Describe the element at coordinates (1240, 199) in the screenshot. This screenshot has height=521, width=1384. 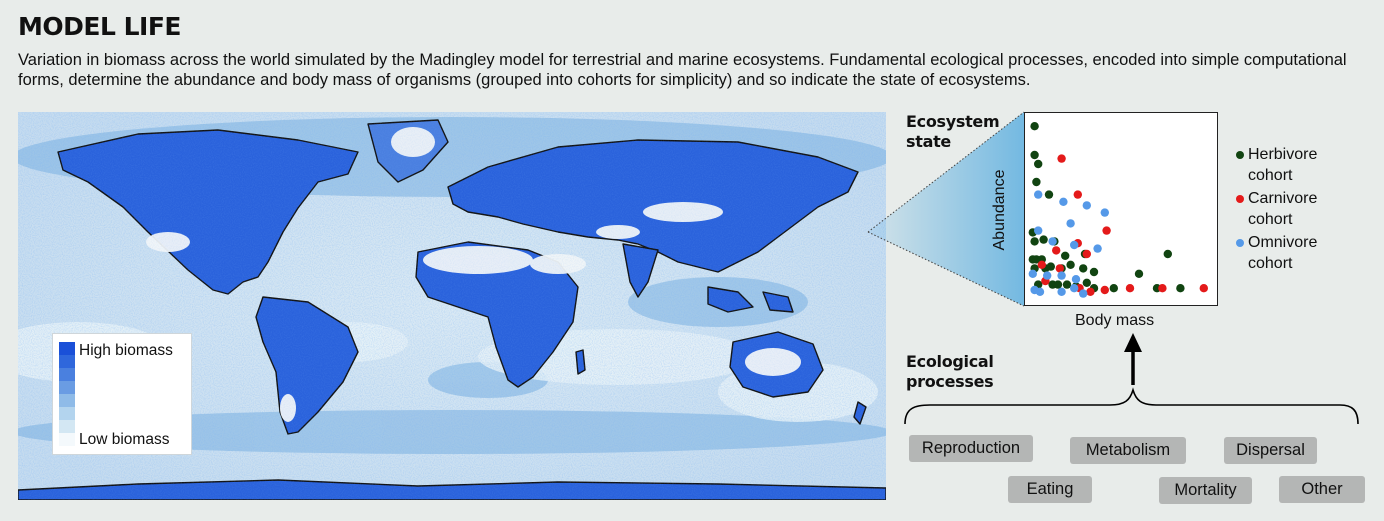
I see `legend-dot-carnivore` at that location.